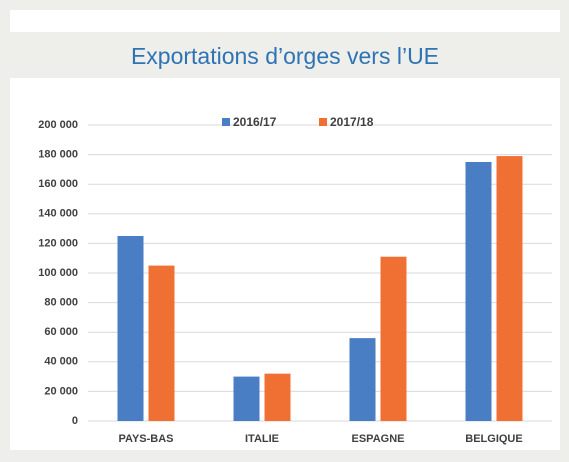 This screenshot has width=569, height=462. What do you see at coordinates (58, 214) in the screenshot?
I see `y-tick-label: 140 000` at bounding box center [58, 214].